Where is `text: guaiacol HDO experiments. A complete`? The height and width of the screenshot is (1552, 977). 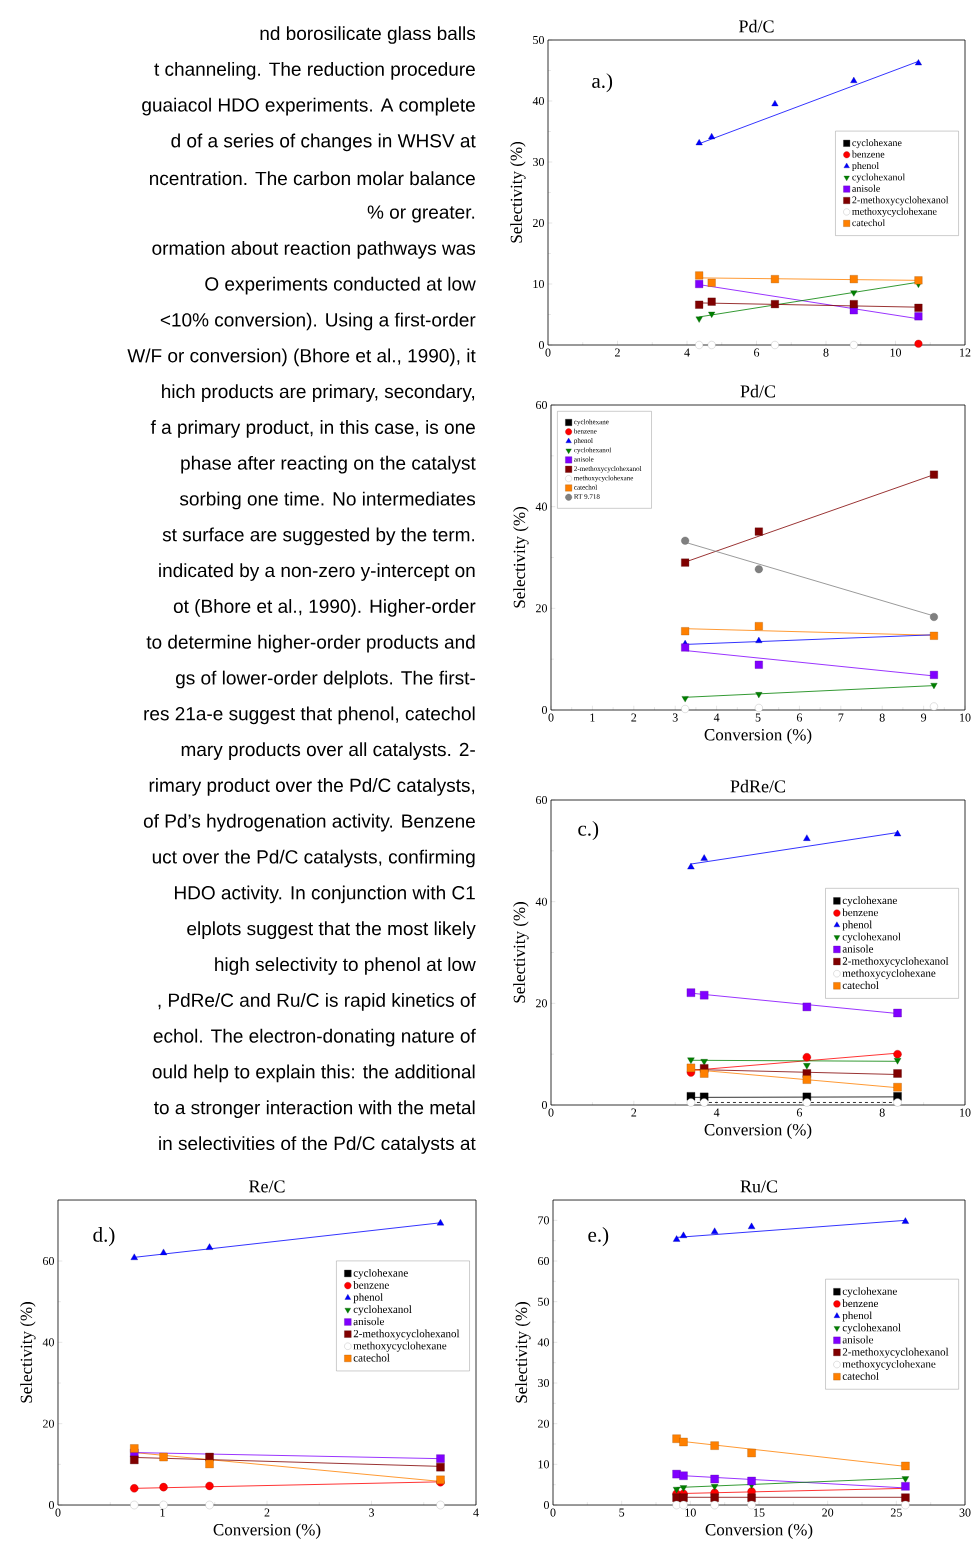
text: guaiacol HDO experiments. A complete is located at coordinates (308, 106).